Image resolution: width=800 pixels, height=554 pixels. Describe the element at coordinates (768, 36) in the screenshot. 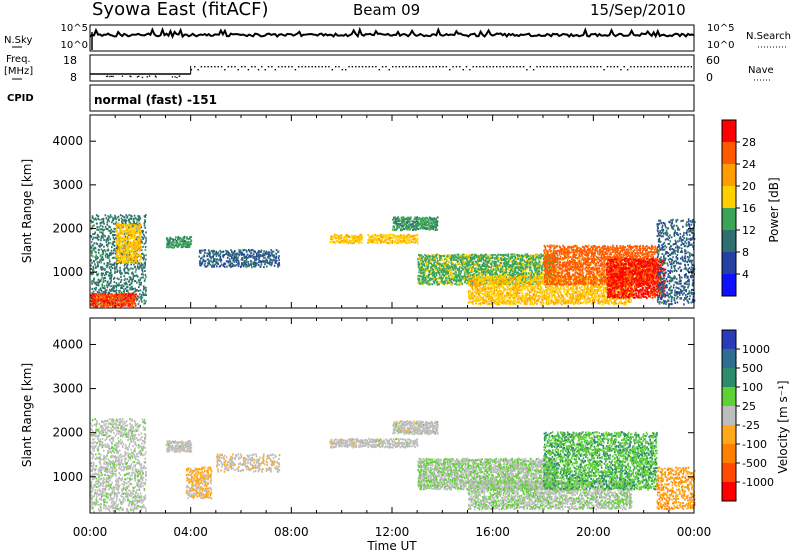

I see `nsearch-label: N.Search` at that location.